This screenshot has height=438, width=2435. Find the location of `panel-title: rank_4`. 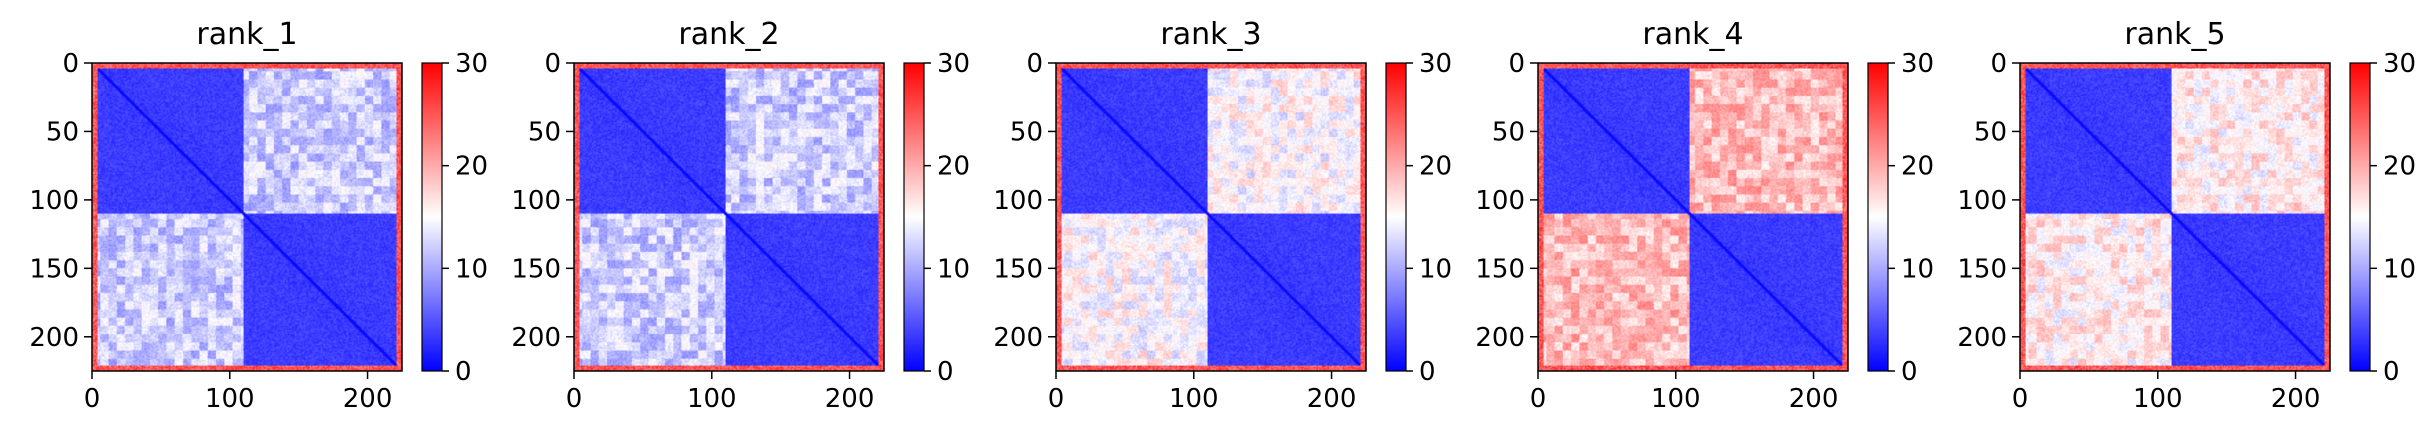

panel-title: rank_4 is located at coordinates (1692, 34).